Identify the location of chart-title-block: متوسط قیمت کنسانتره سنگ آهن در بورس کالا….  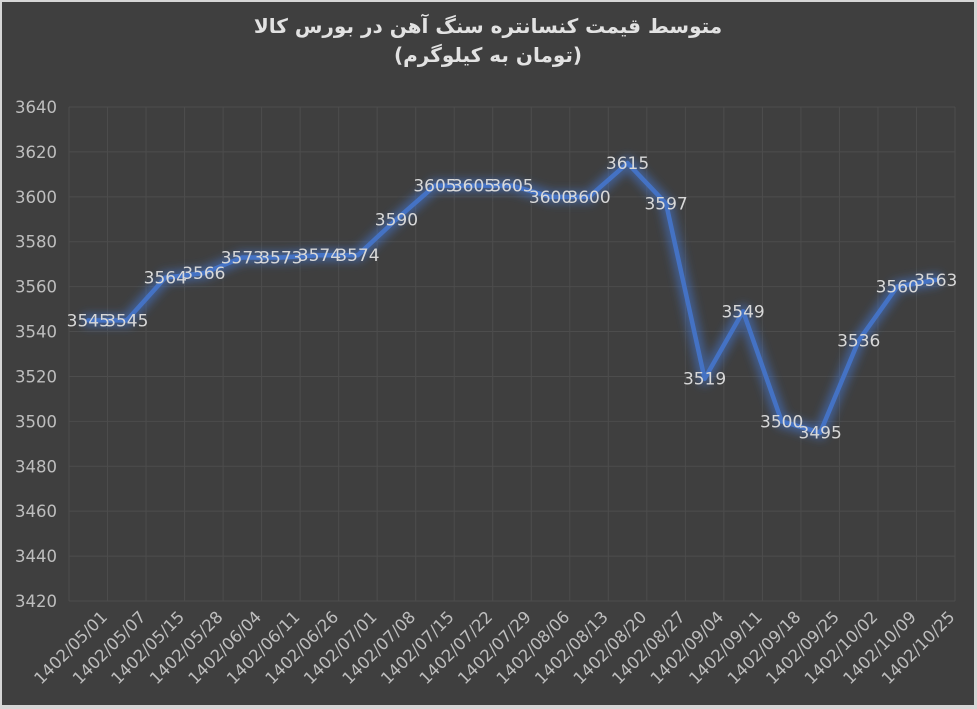
(488, 41).